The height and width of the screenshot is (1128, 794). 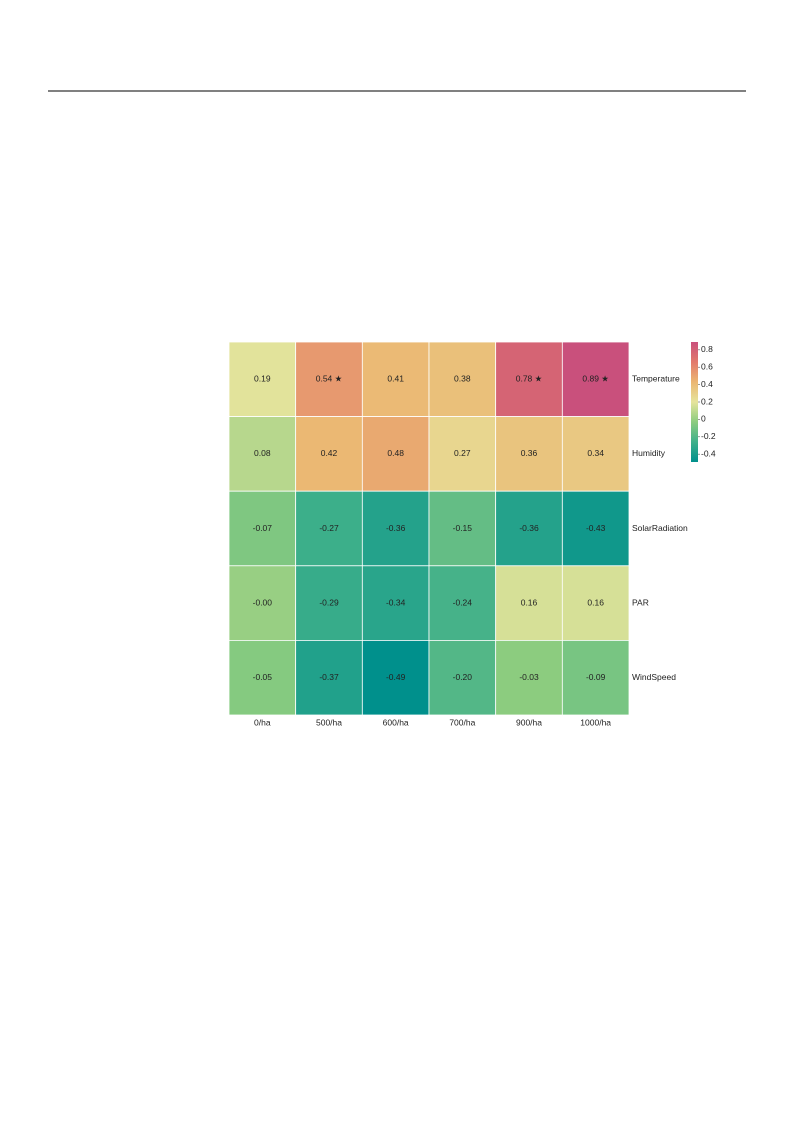 I want to click on cell-label: -0.00, so click(x=263, y=602).